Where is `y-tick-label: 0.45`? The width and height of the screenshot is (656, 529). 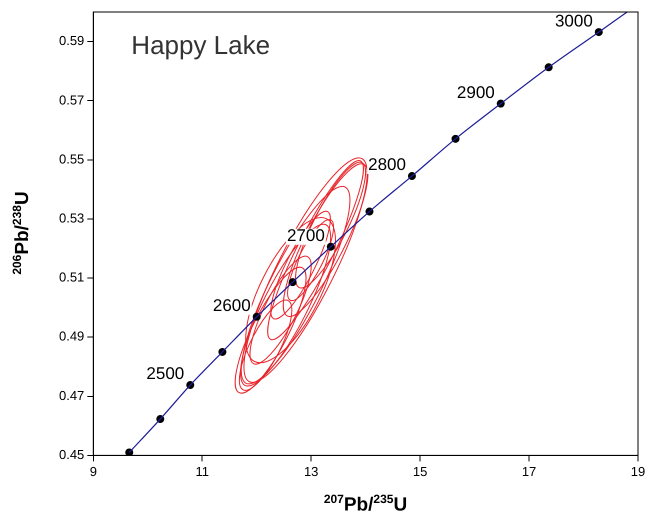
y-tick-label: 0.45 is located at coordinates (71, 454).